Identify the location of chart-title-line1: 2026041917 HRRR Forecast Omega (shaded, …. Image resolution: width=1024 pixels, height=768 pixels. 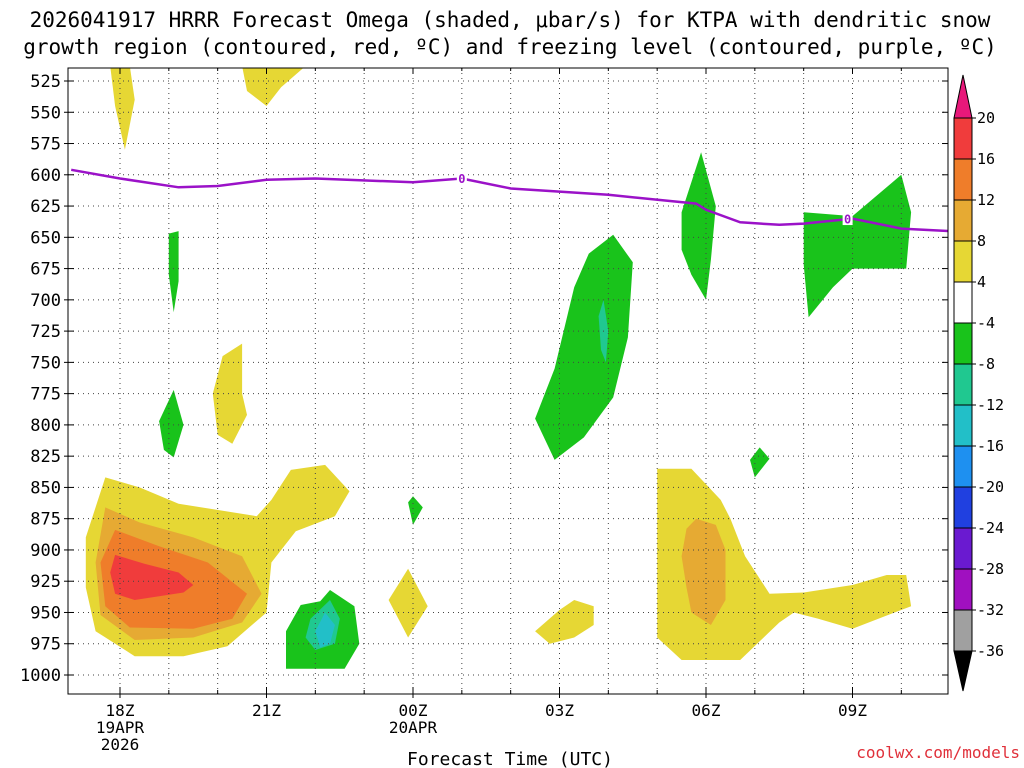
(510, 20).